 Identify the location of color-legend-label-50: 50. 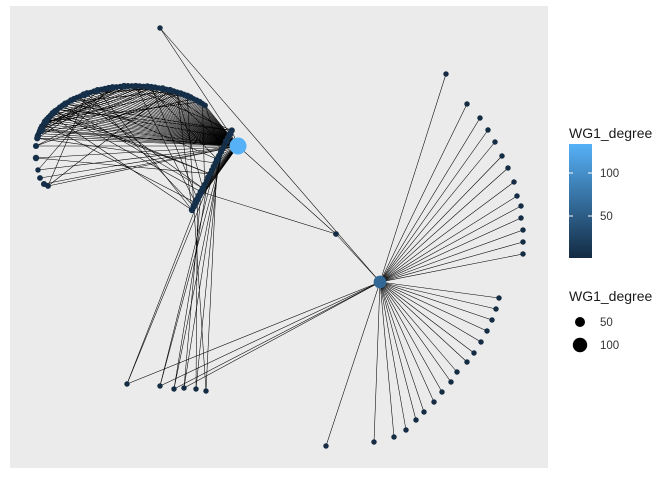
(606, 217).